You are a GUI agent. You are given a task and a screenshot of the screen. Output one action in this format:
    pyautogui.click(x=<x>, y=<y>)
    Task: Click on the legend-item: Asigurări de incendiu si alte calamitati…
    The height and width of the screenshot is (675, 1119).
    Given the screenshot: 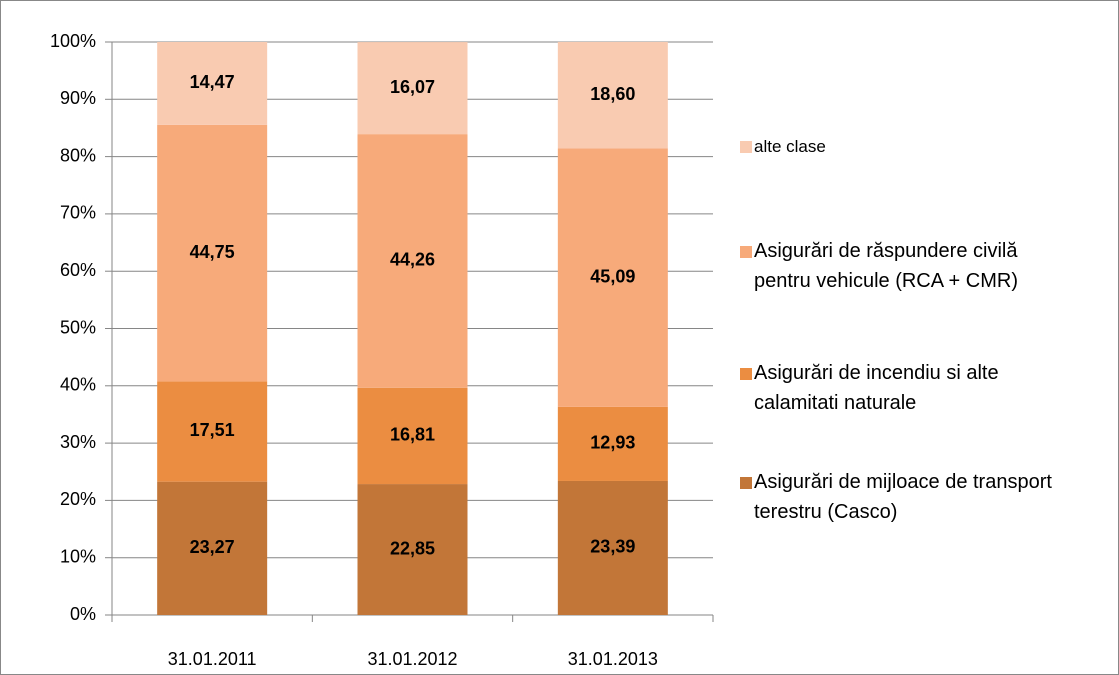 What is the action you would take?
    pyautogui.click(x=915, y=388)
    